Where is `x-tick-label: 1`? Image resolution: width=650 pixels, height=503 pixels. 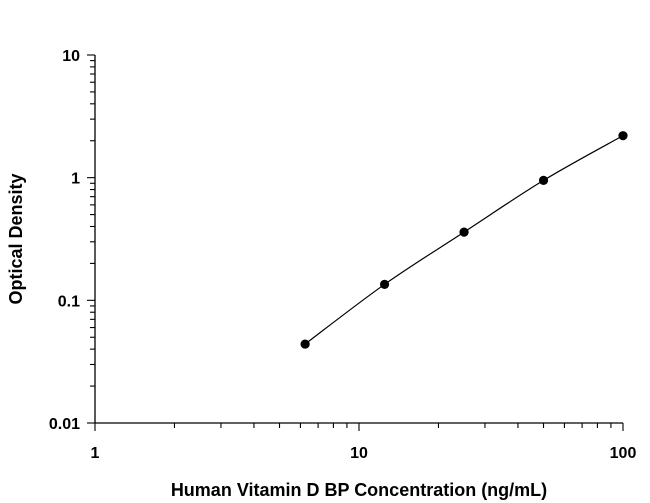
x-tick-label: 1 is located at coordinates (95, 453).